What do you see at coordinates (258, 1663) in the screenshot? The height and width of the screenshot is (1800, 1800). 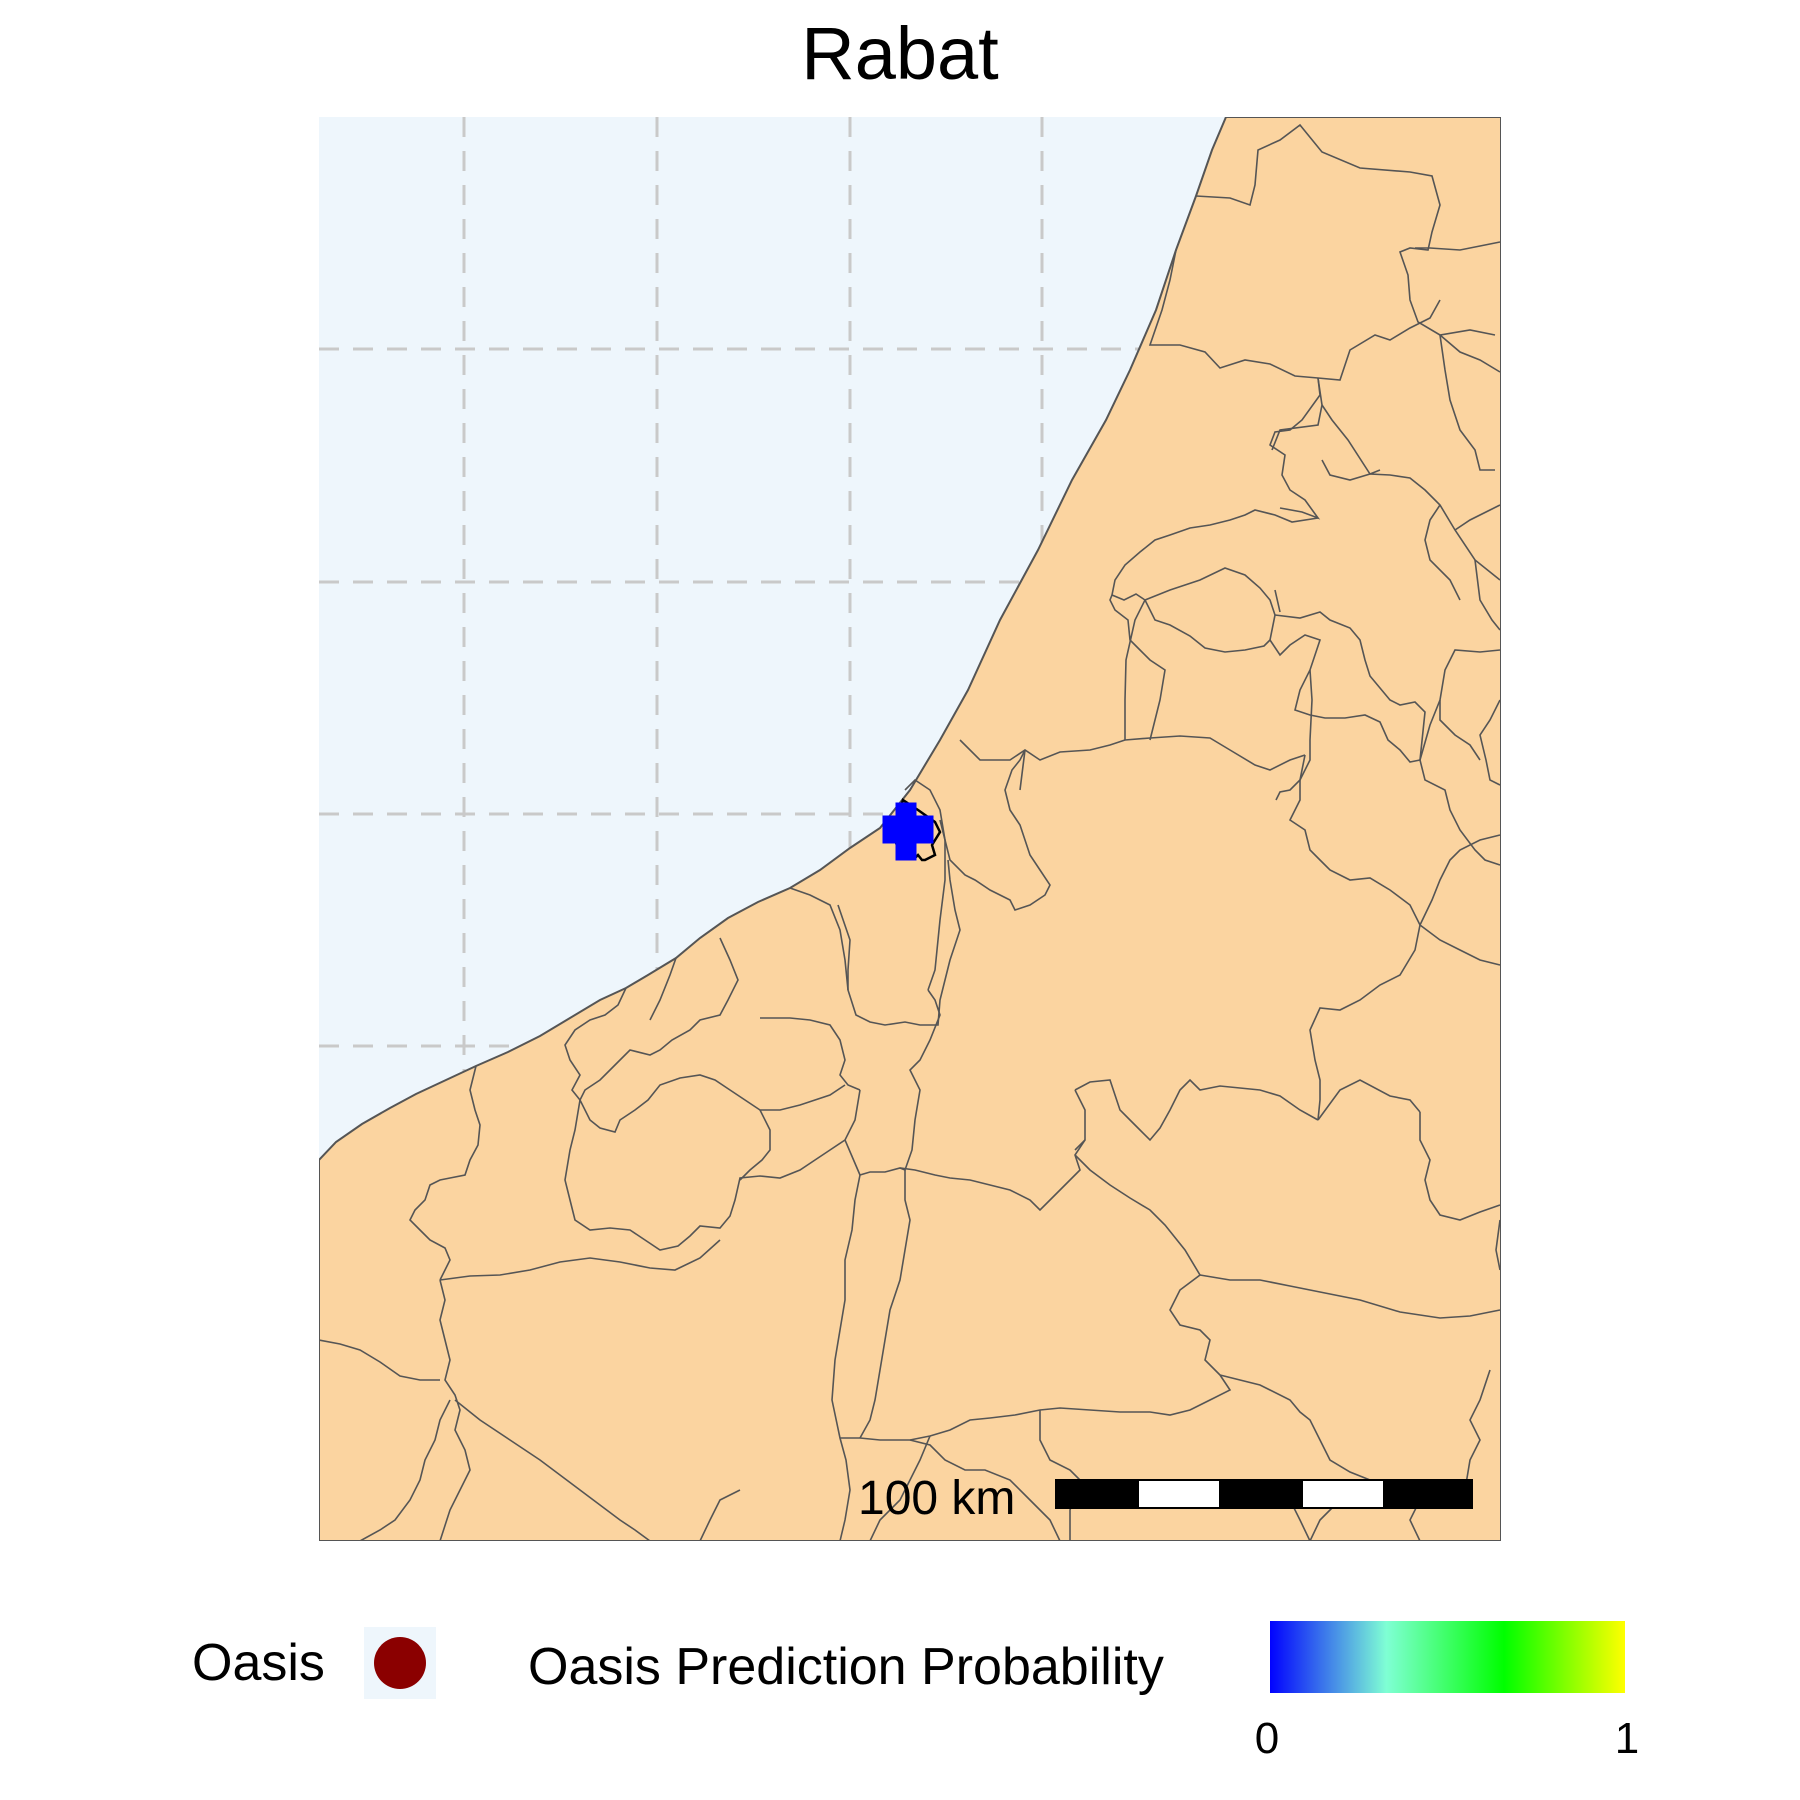 I see `legend-oasis-label: Oasis` at bounding box center [258, 1663].